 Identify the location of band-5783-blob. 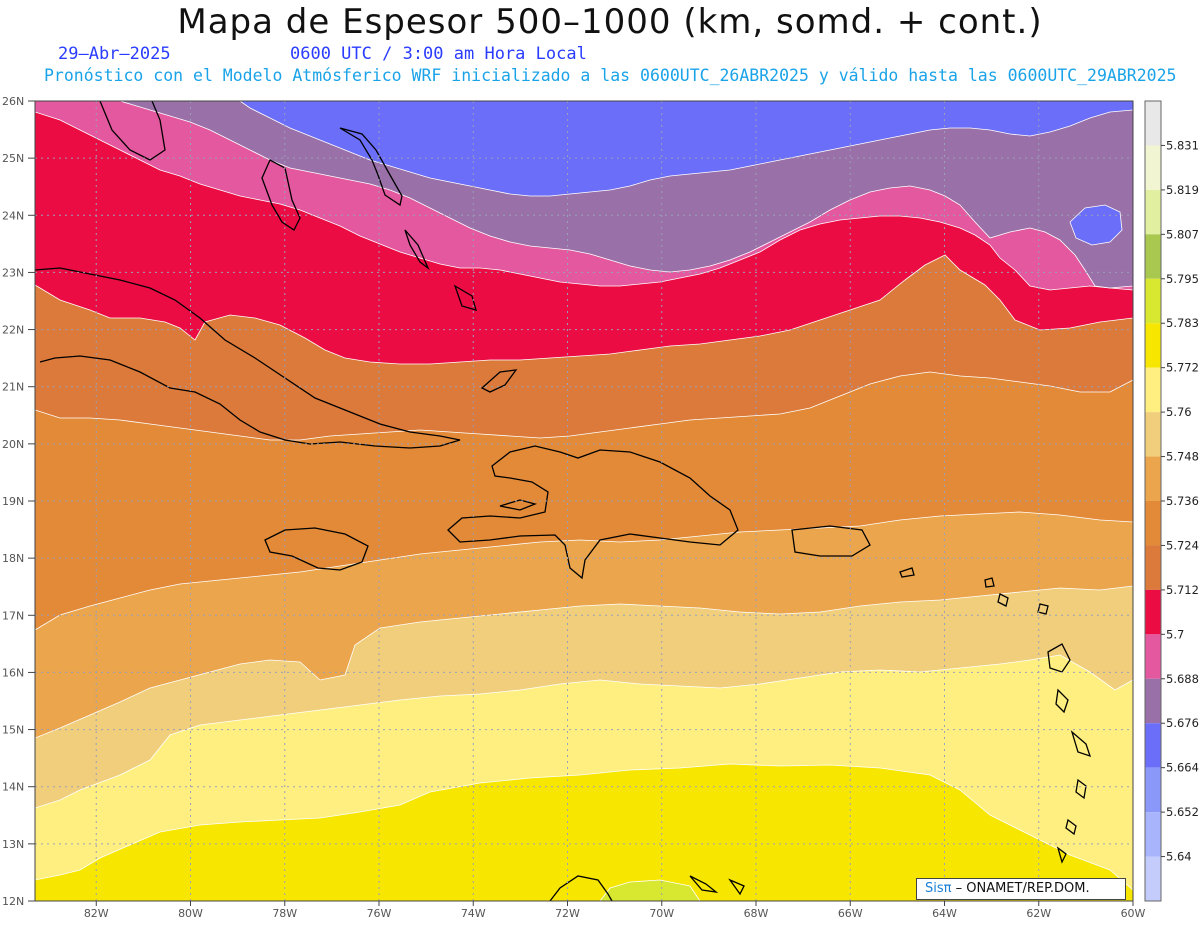
(650, 890).